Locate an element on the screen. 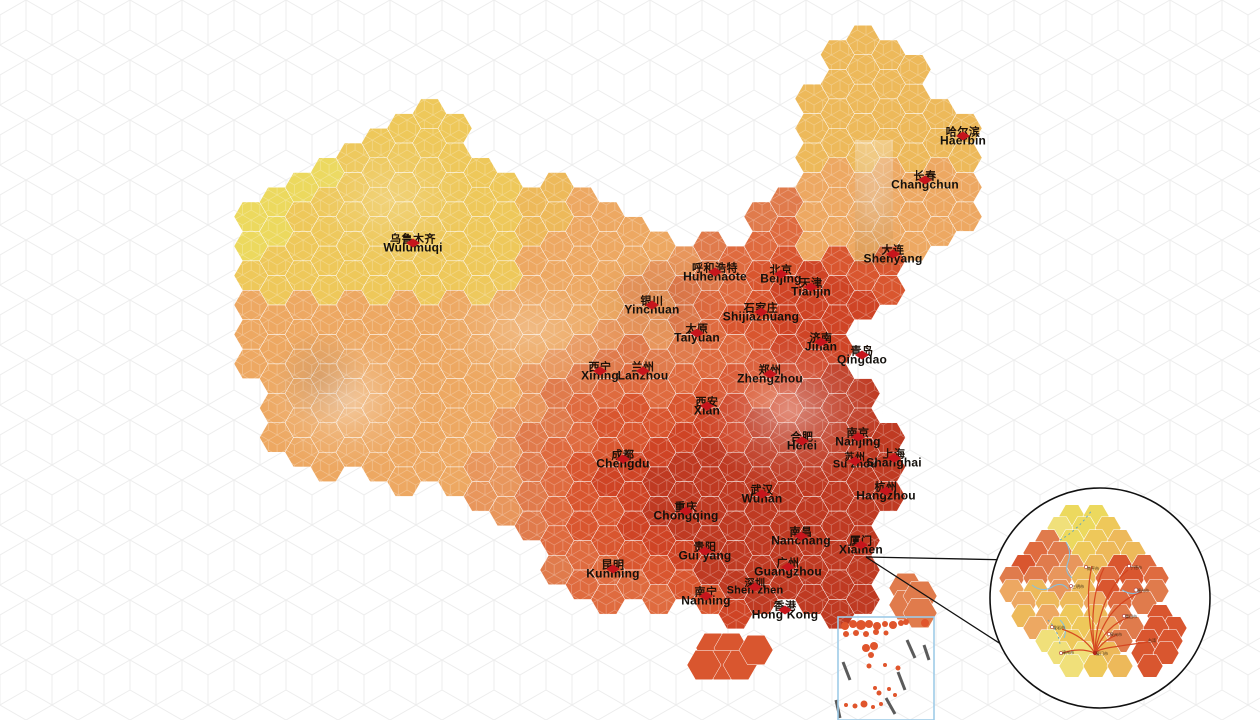  magnifier-city-label: 莆田市 is located at coordinates (1131, 616).